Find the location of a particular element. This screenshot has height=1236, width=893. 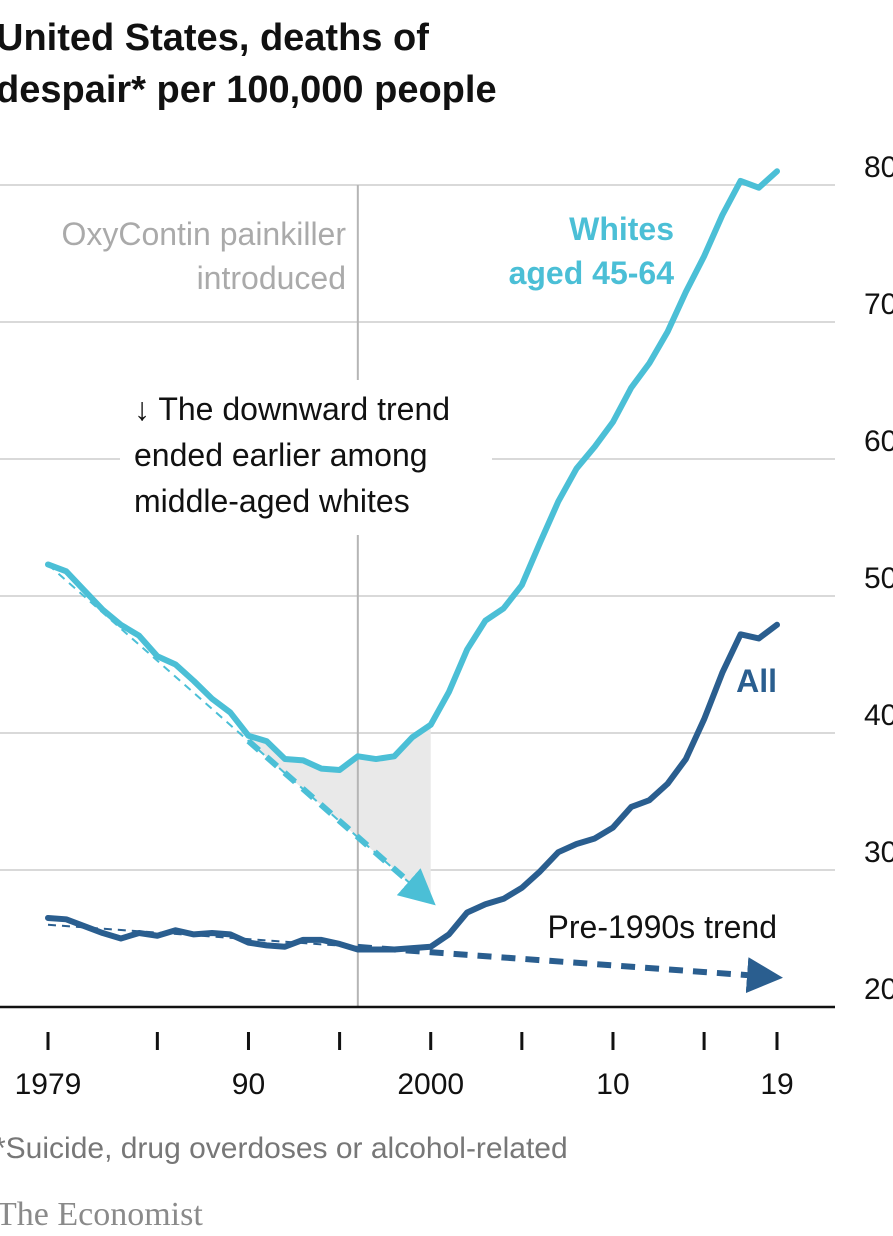

chart-title-line-2: despair* per 100,000 people is located at coordinates (248, 90).